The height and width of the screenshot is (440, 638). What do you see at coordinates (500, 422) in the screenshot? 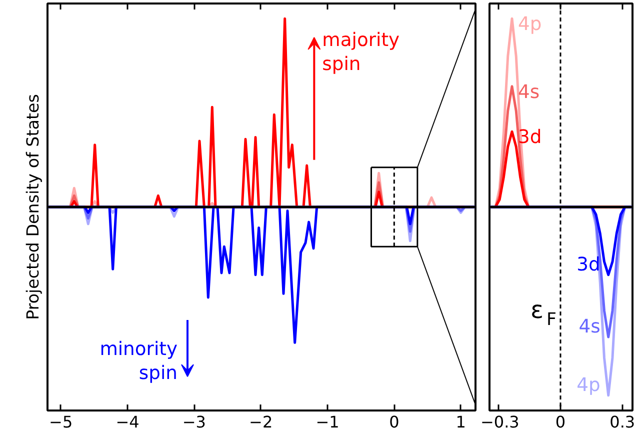
I see `x-tick-label: −0.3` at bounding box center [500, 422].